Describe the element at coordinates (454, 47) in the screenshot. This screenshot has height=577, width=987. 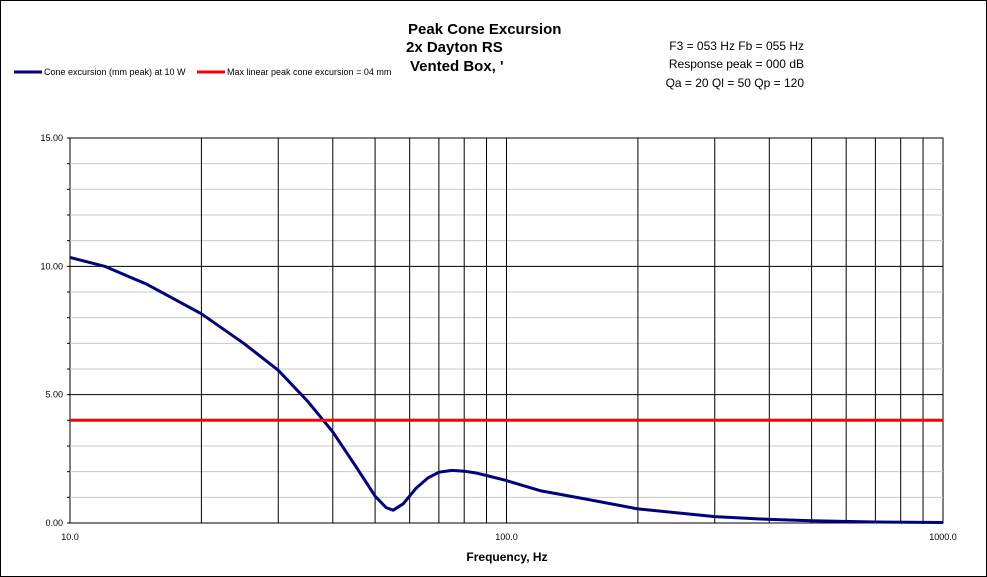
I see `chart-title-line-2: 2x Dayton RS` at that location.